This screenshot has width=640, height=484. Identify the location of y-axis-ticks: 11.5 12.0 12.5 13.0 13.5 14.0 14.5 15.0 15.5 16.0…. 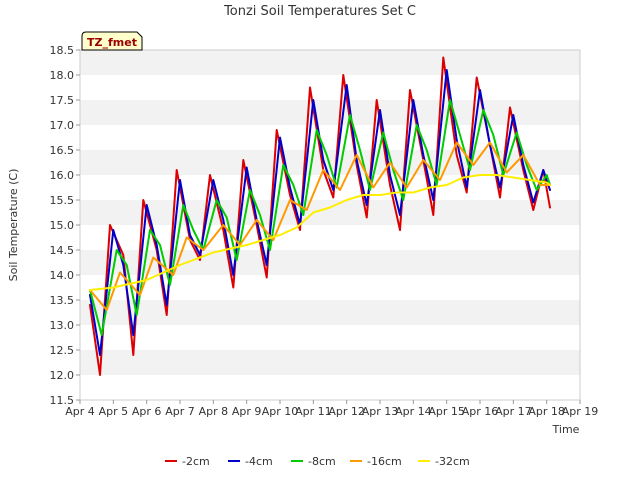
(65, 225).